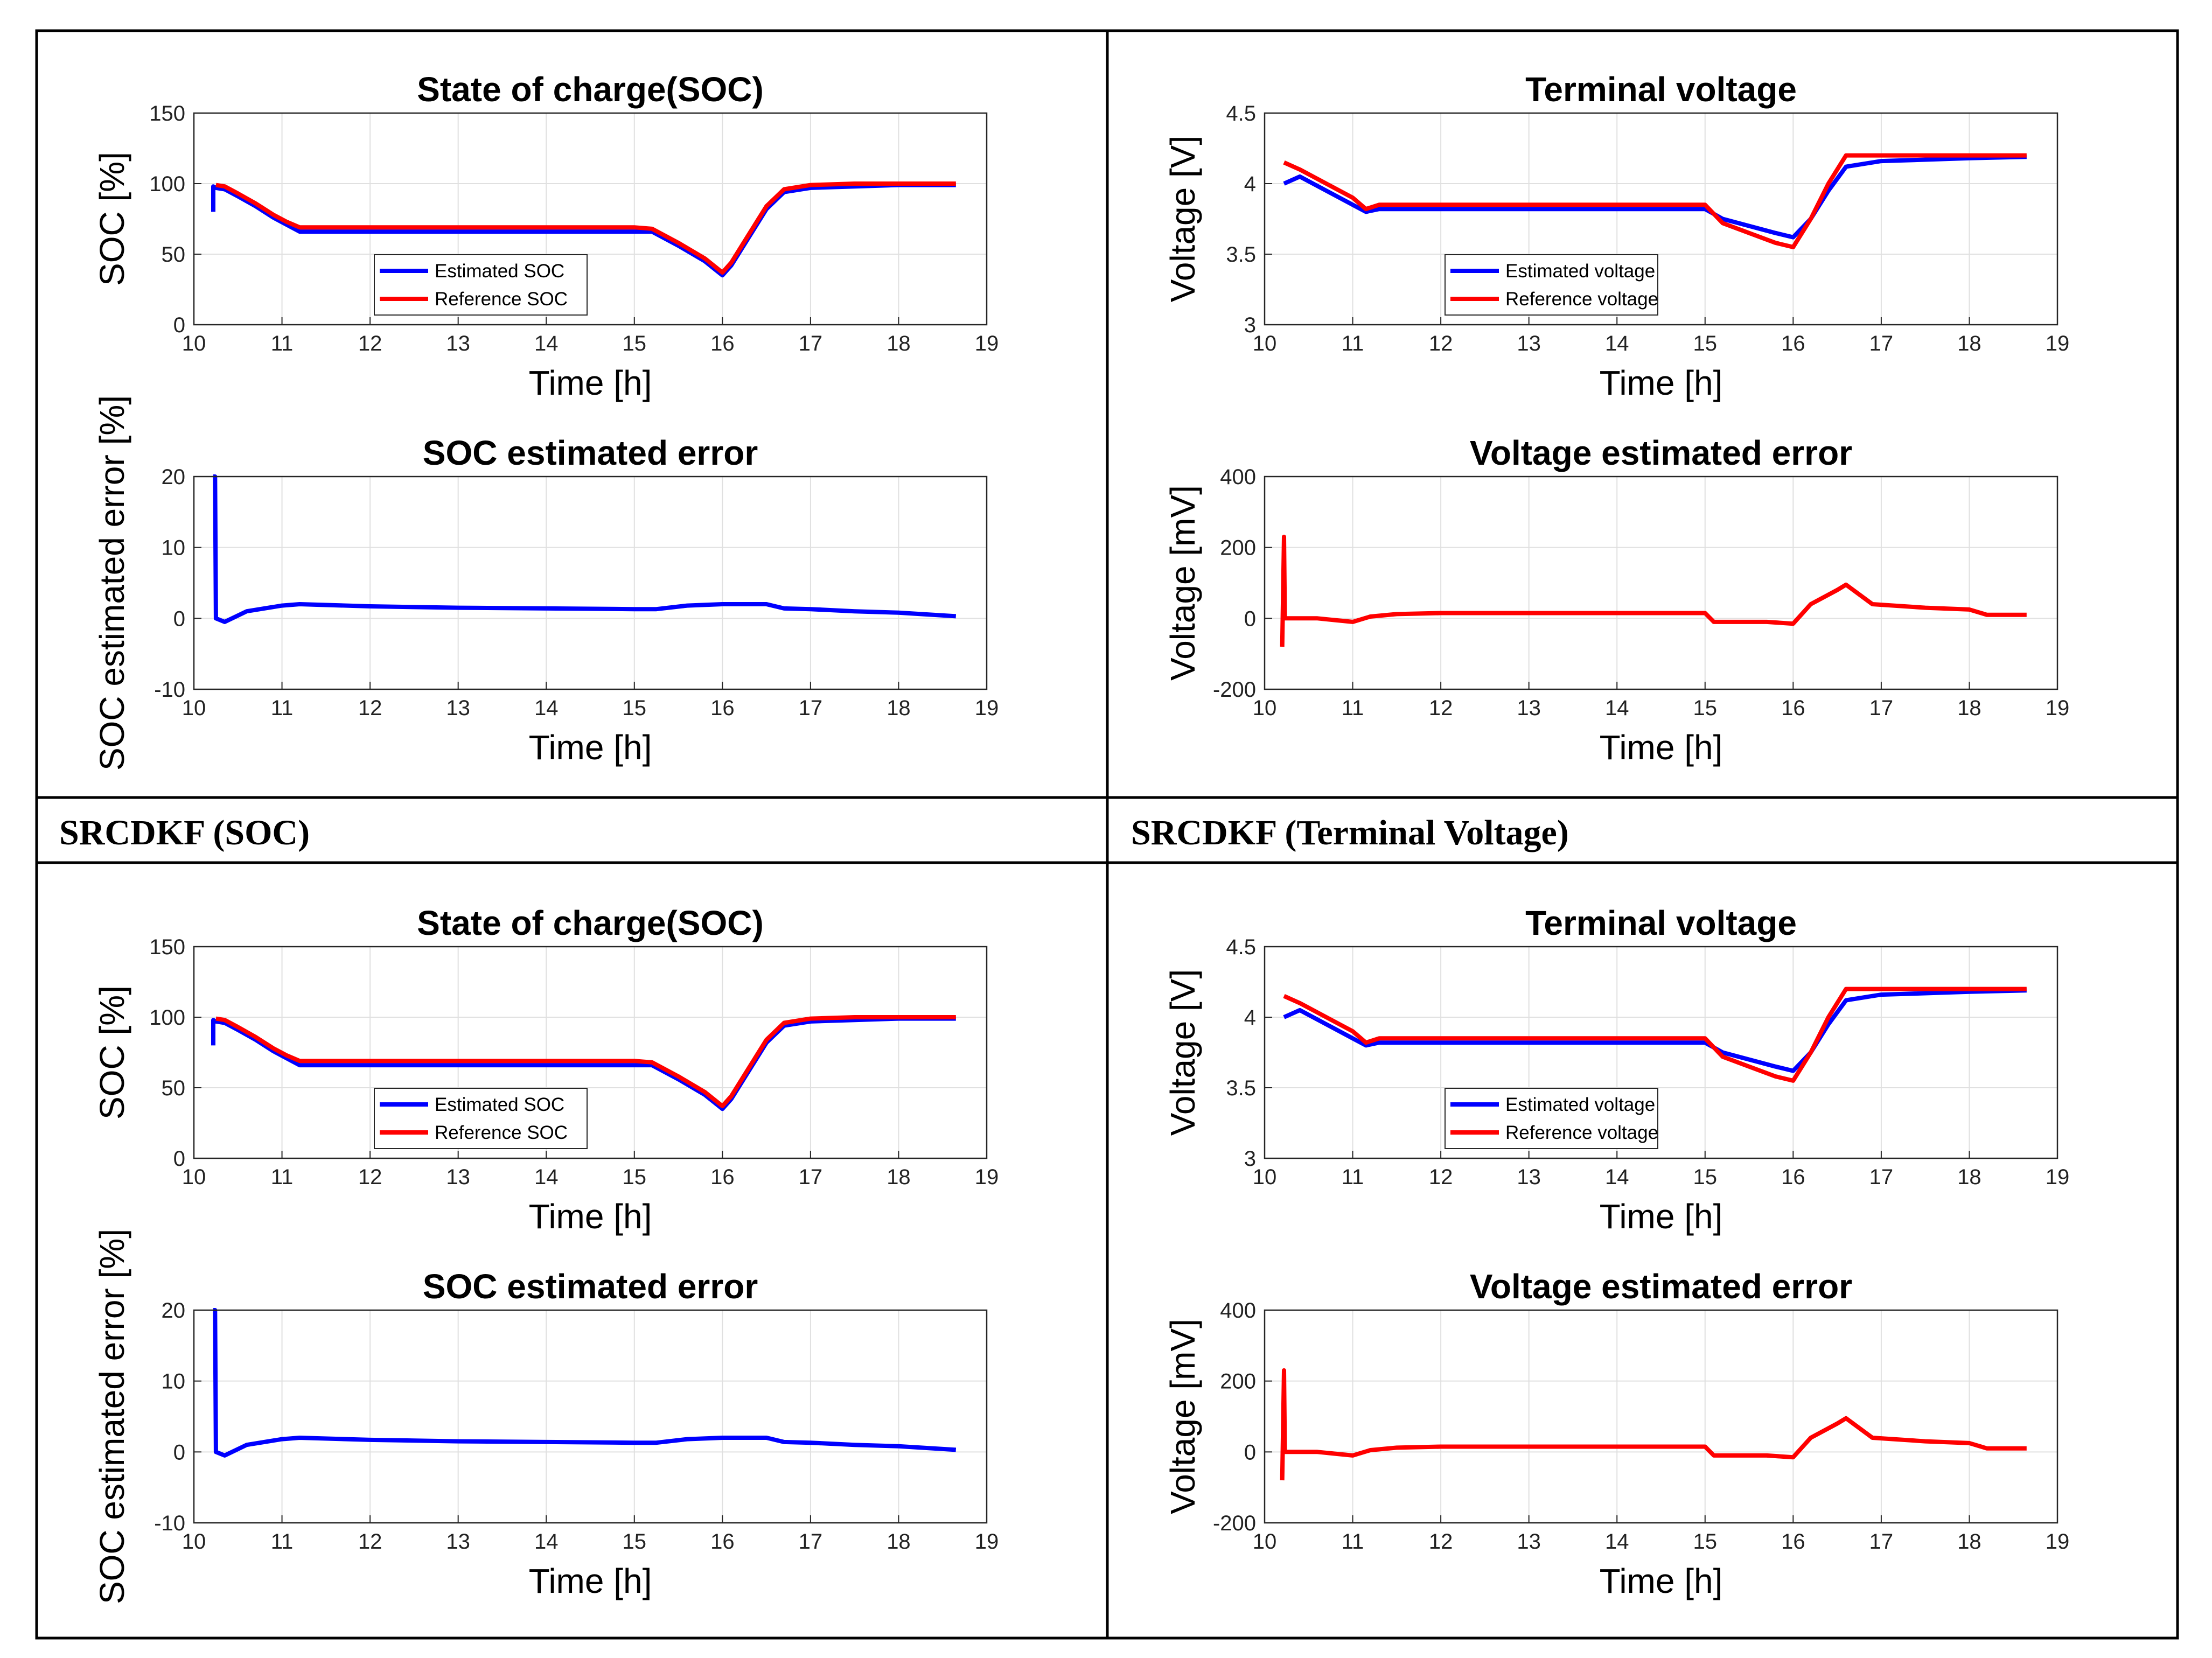 This screenshot has width=2212, height=1658. I want to click on y-tick-label: 3.5, so click(1241, 255).